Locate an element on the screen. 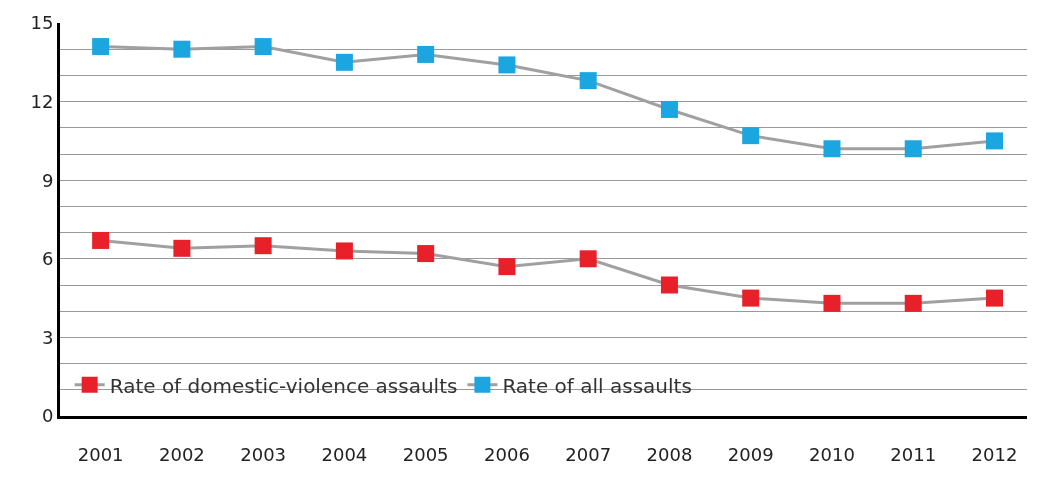  x-tick-label: 2009 is located at coordinates (750, 454).